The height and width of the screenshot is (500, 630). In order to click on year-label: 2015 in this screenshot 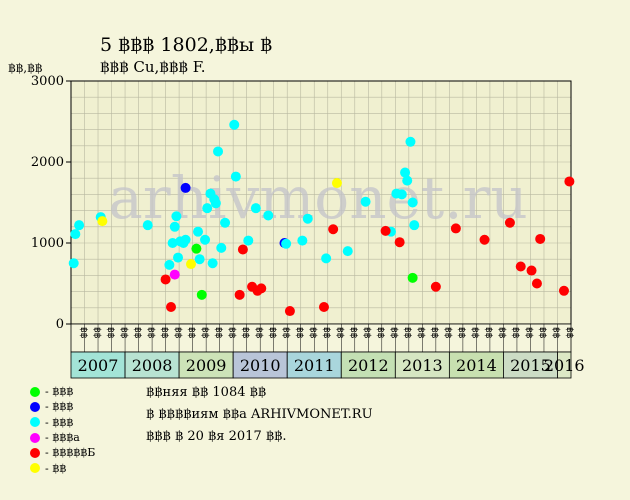, I will do `click(530, 365)`.